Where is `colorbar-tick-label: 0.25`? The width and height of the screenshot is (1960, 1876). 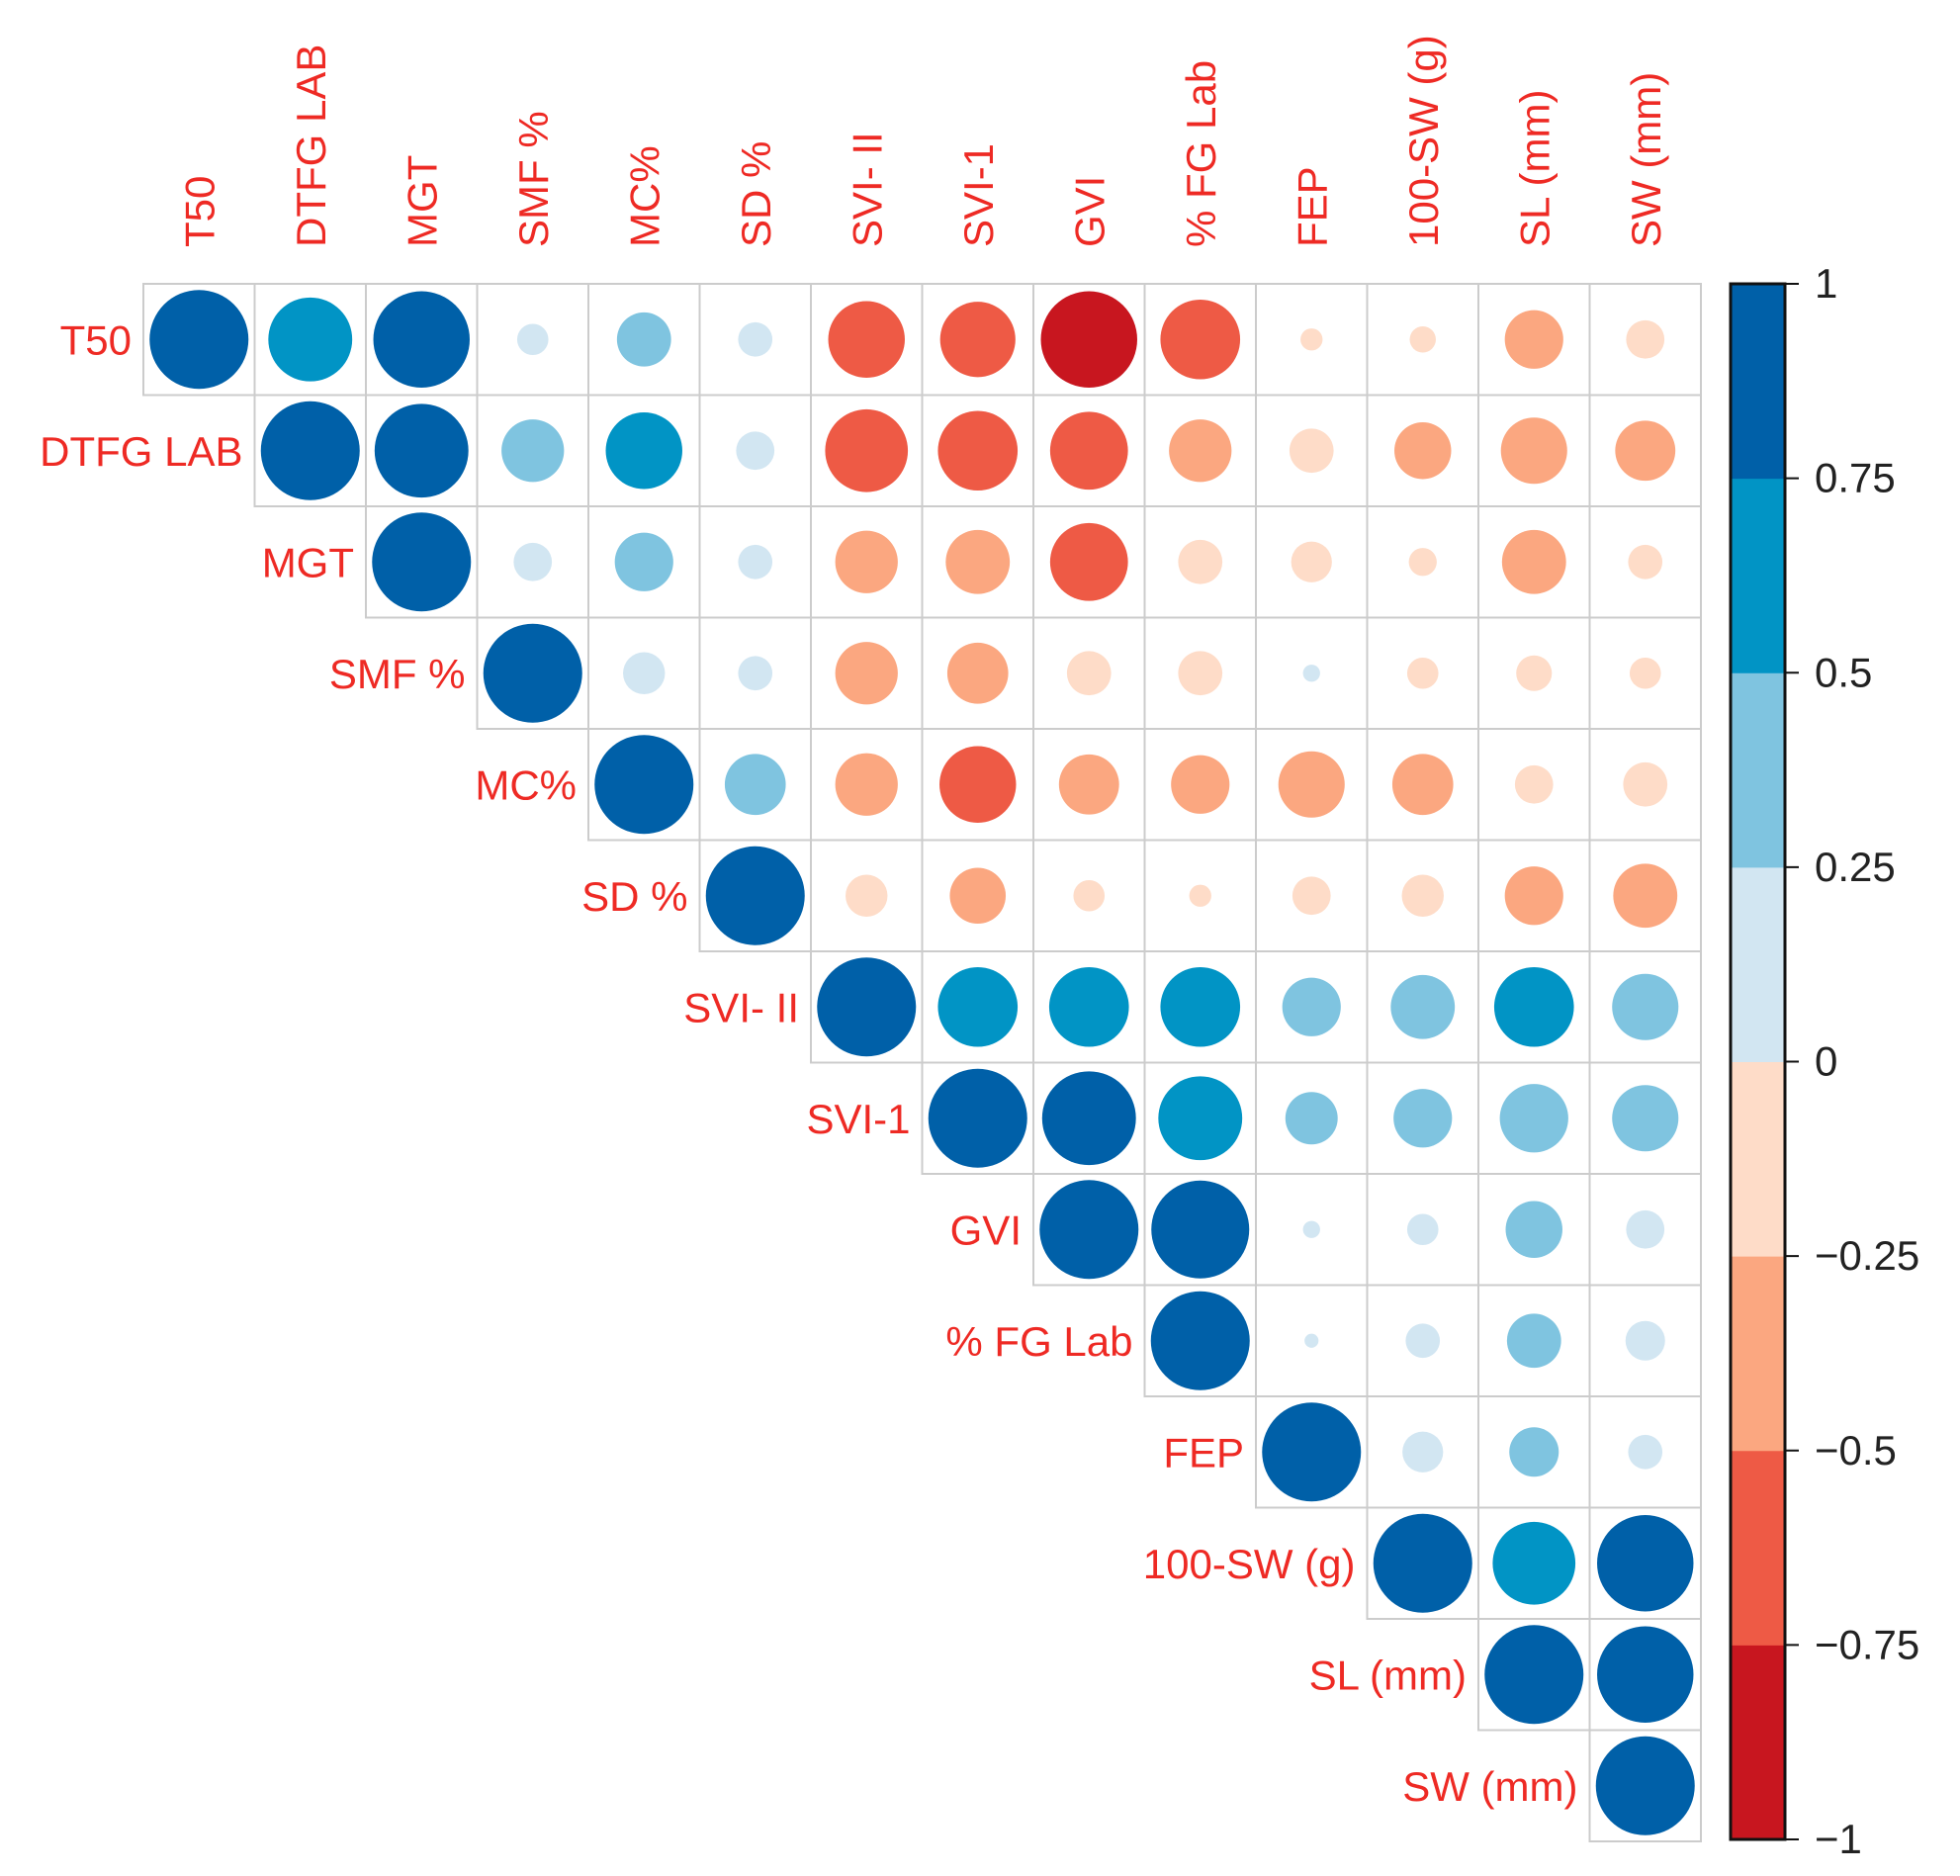 colorbar-tick-label: 0.25 is located at coordinates (1856, 867).